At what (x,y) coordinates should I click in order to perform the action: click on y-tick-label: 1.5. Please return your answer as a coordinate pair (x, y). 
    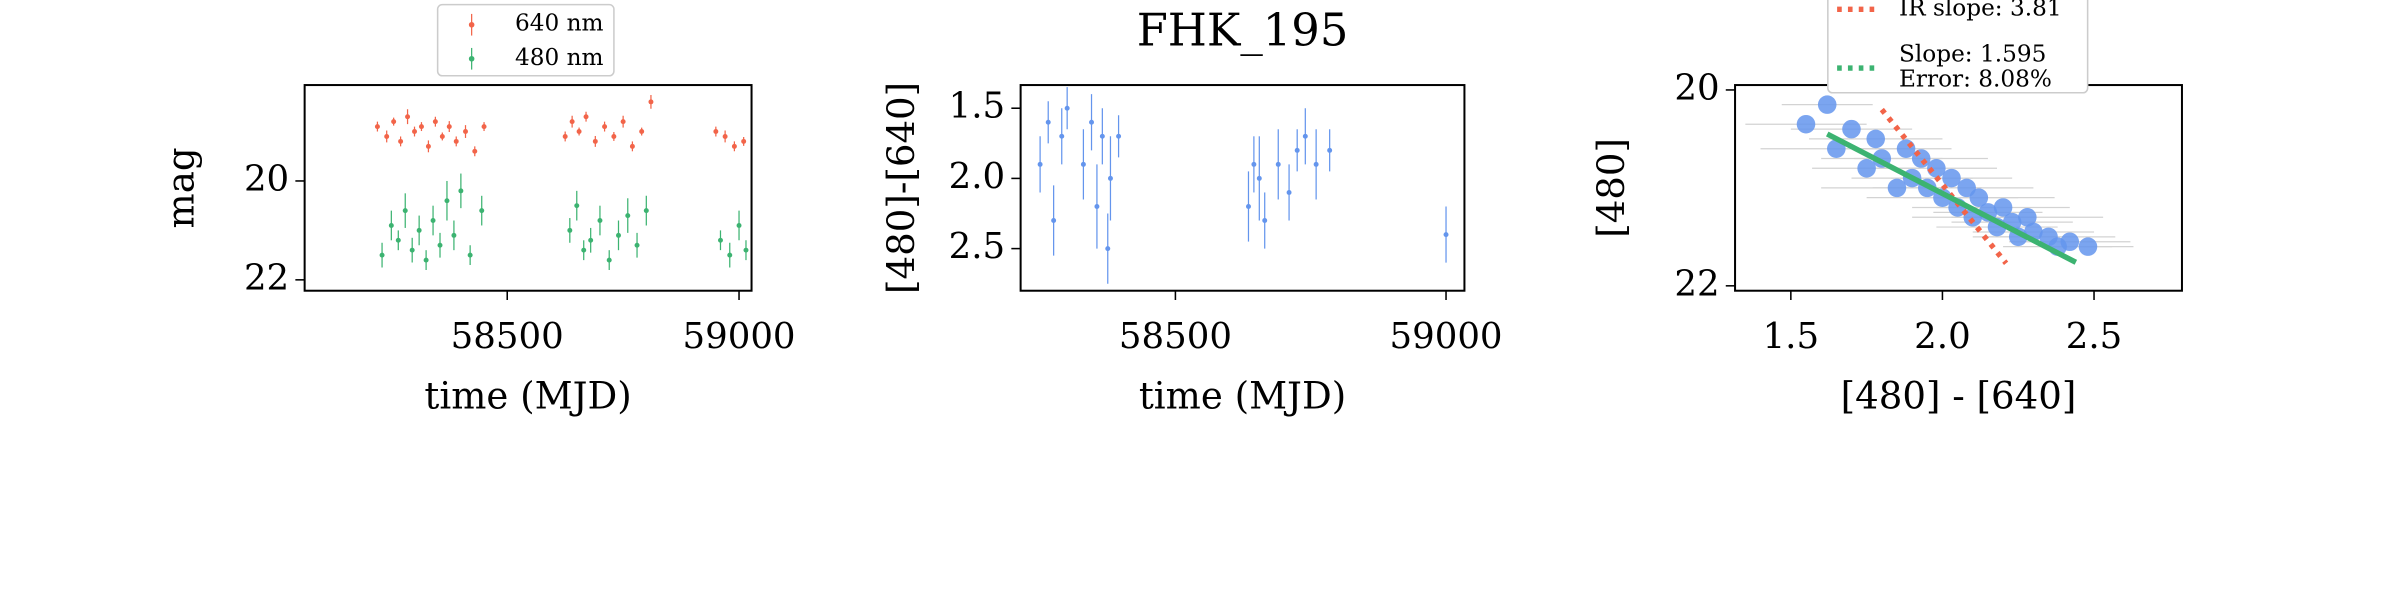
    Looking at the image, I should click on (977, 106).